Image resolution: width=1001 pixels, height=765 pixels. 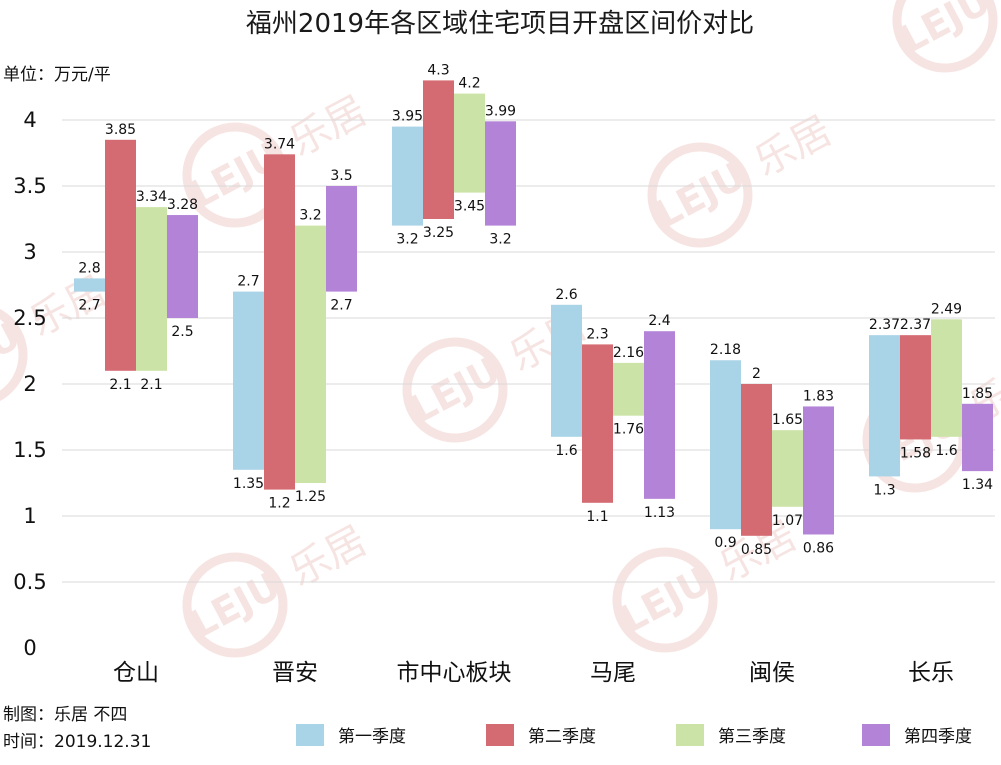 I want to click on data-label-low: 3.45, so click(x=469, y=207).